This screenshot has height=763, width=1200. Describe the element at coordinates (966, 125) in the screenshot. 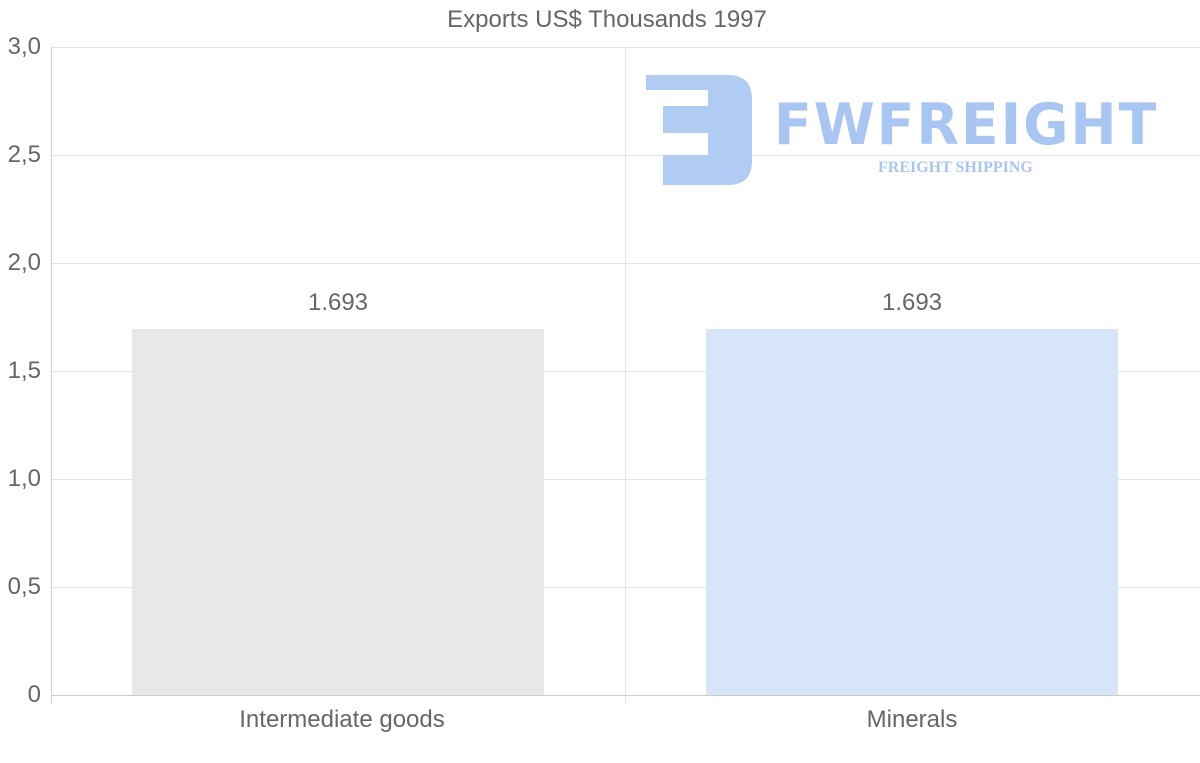

I see `watermark-brand: FWFREIGHT` at that location.